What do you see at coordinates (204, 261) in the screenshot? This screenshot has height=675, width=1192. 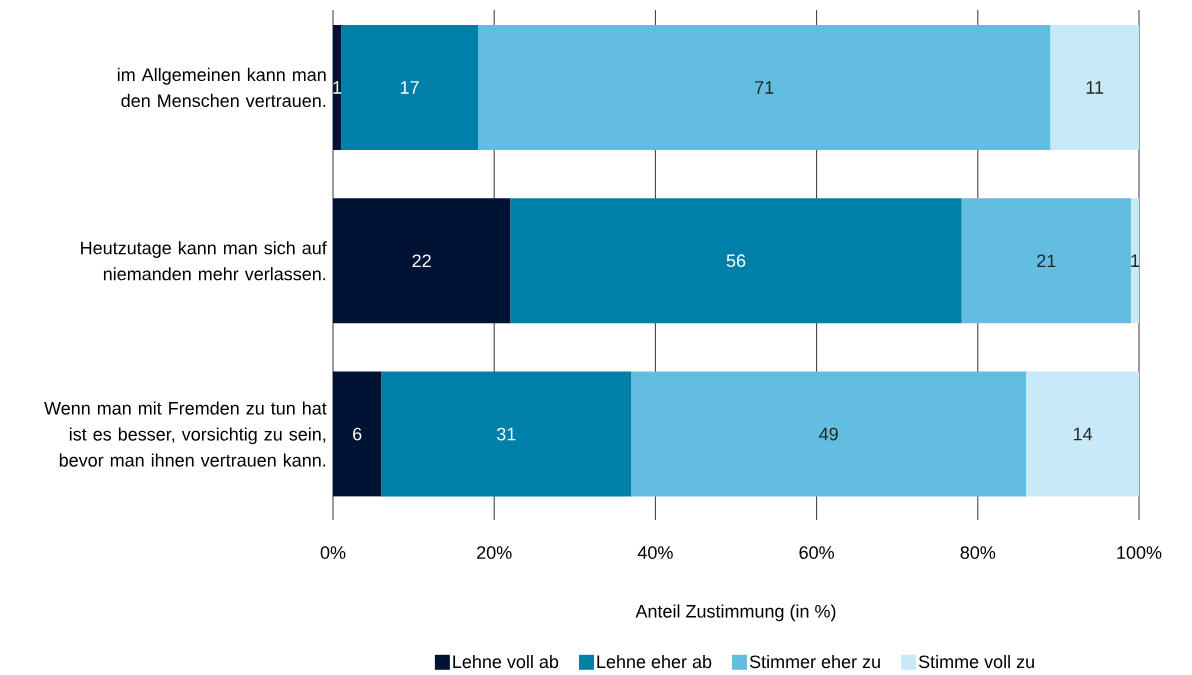 I see `y-tick-label: Heutzutage kann man sich auf niemanden mehr verlassen.` at bounding box center [204, 261].